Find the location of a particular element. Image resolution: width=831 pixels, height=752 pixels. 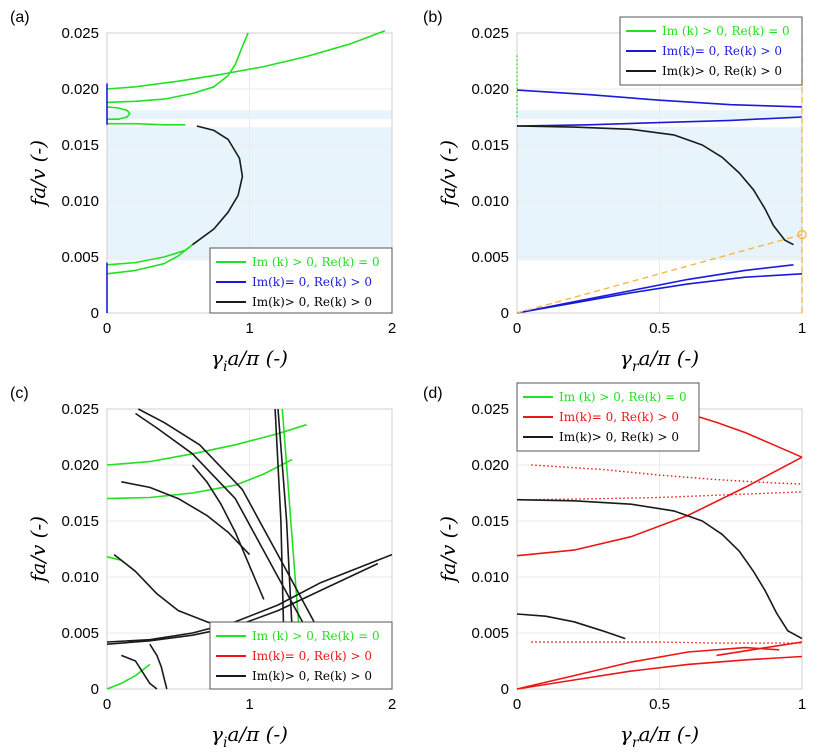

series-green-left is located at coordinates (121, 564).